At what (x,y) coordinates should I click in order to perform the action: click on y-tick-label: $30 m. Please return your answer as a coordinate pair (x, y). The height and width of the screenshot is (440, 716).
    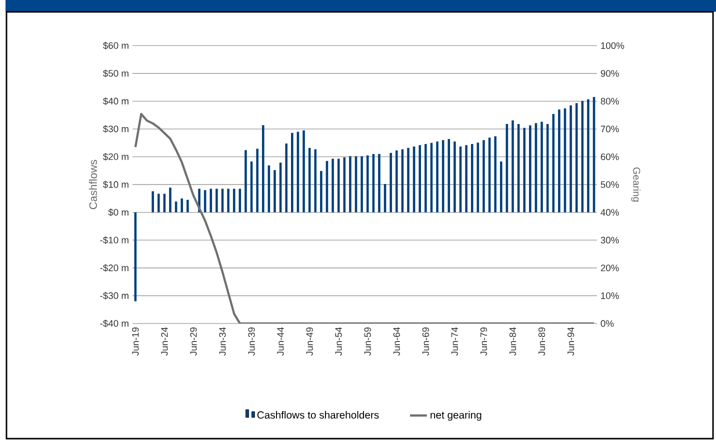
    Looking at the image, I should click on (115, 129).